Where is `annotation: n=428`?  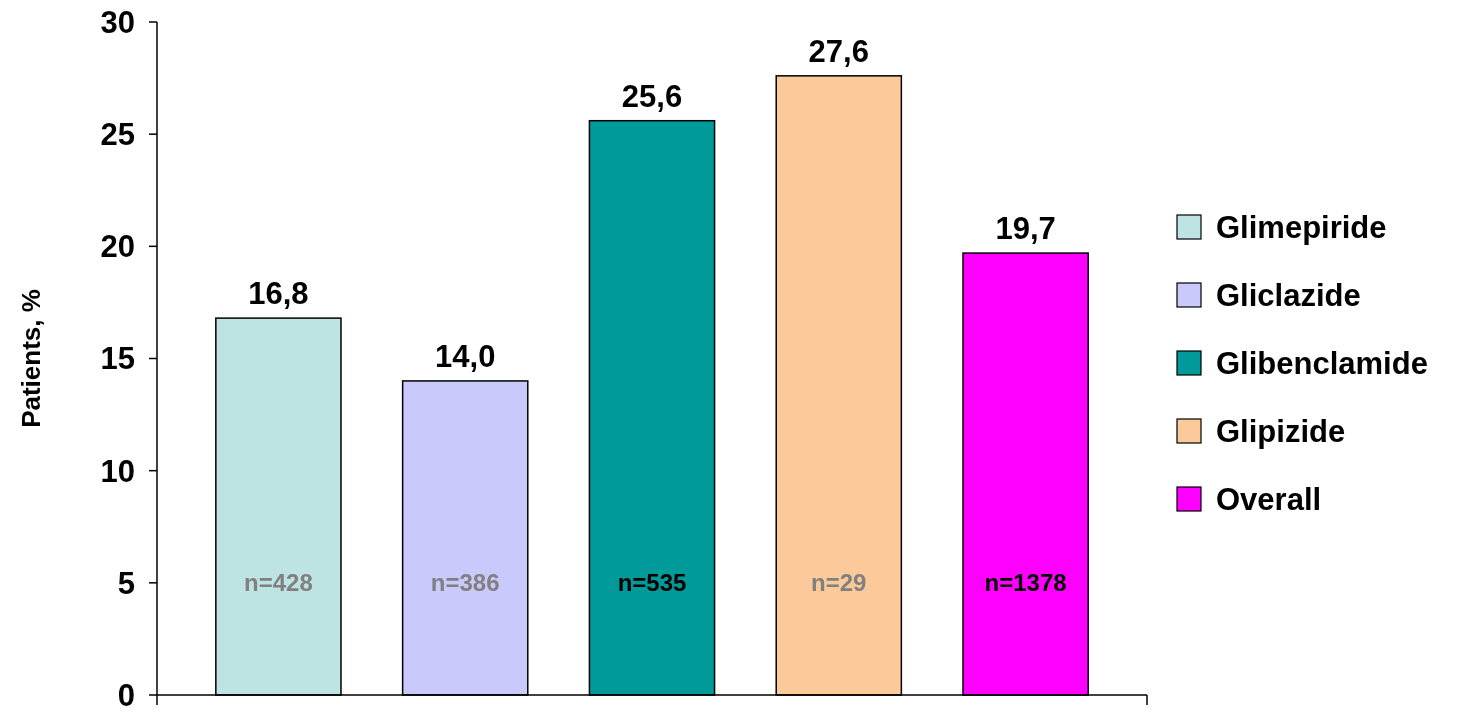 annotation: n=428 is located at coordinates (278, 583).